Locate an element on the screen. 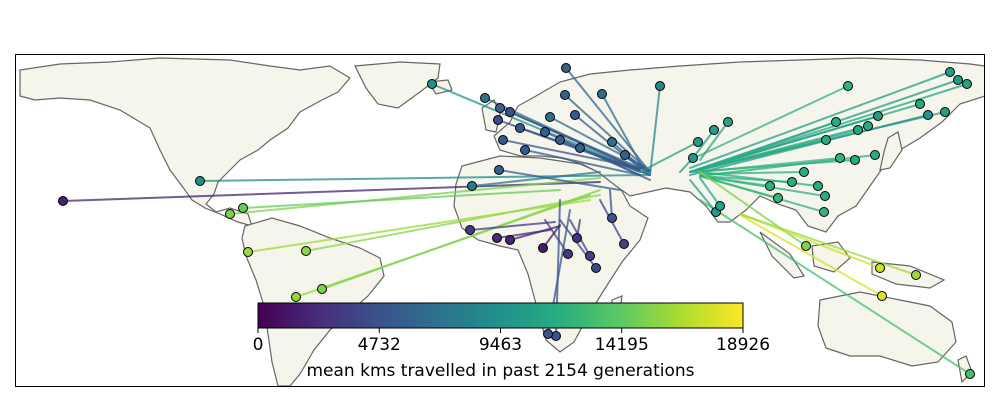 The height and width of the screenshot is (404, 1000). colorbar-ticks: 0 4732 9463 14195 18926 is located at coordinates (511, 341).